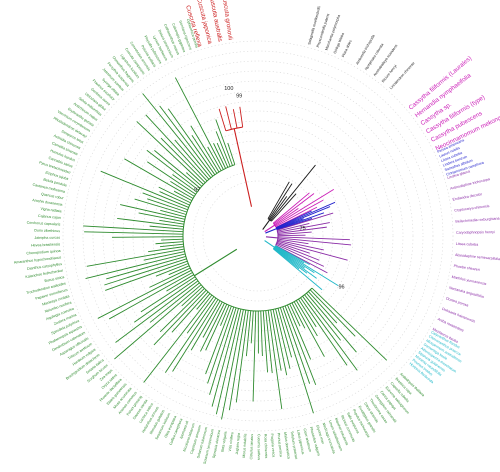 This screenshot has width=500, height=472. Describe the element at coordinates (197, 190) in the screenshot. I see `support-value: 97` at that location.